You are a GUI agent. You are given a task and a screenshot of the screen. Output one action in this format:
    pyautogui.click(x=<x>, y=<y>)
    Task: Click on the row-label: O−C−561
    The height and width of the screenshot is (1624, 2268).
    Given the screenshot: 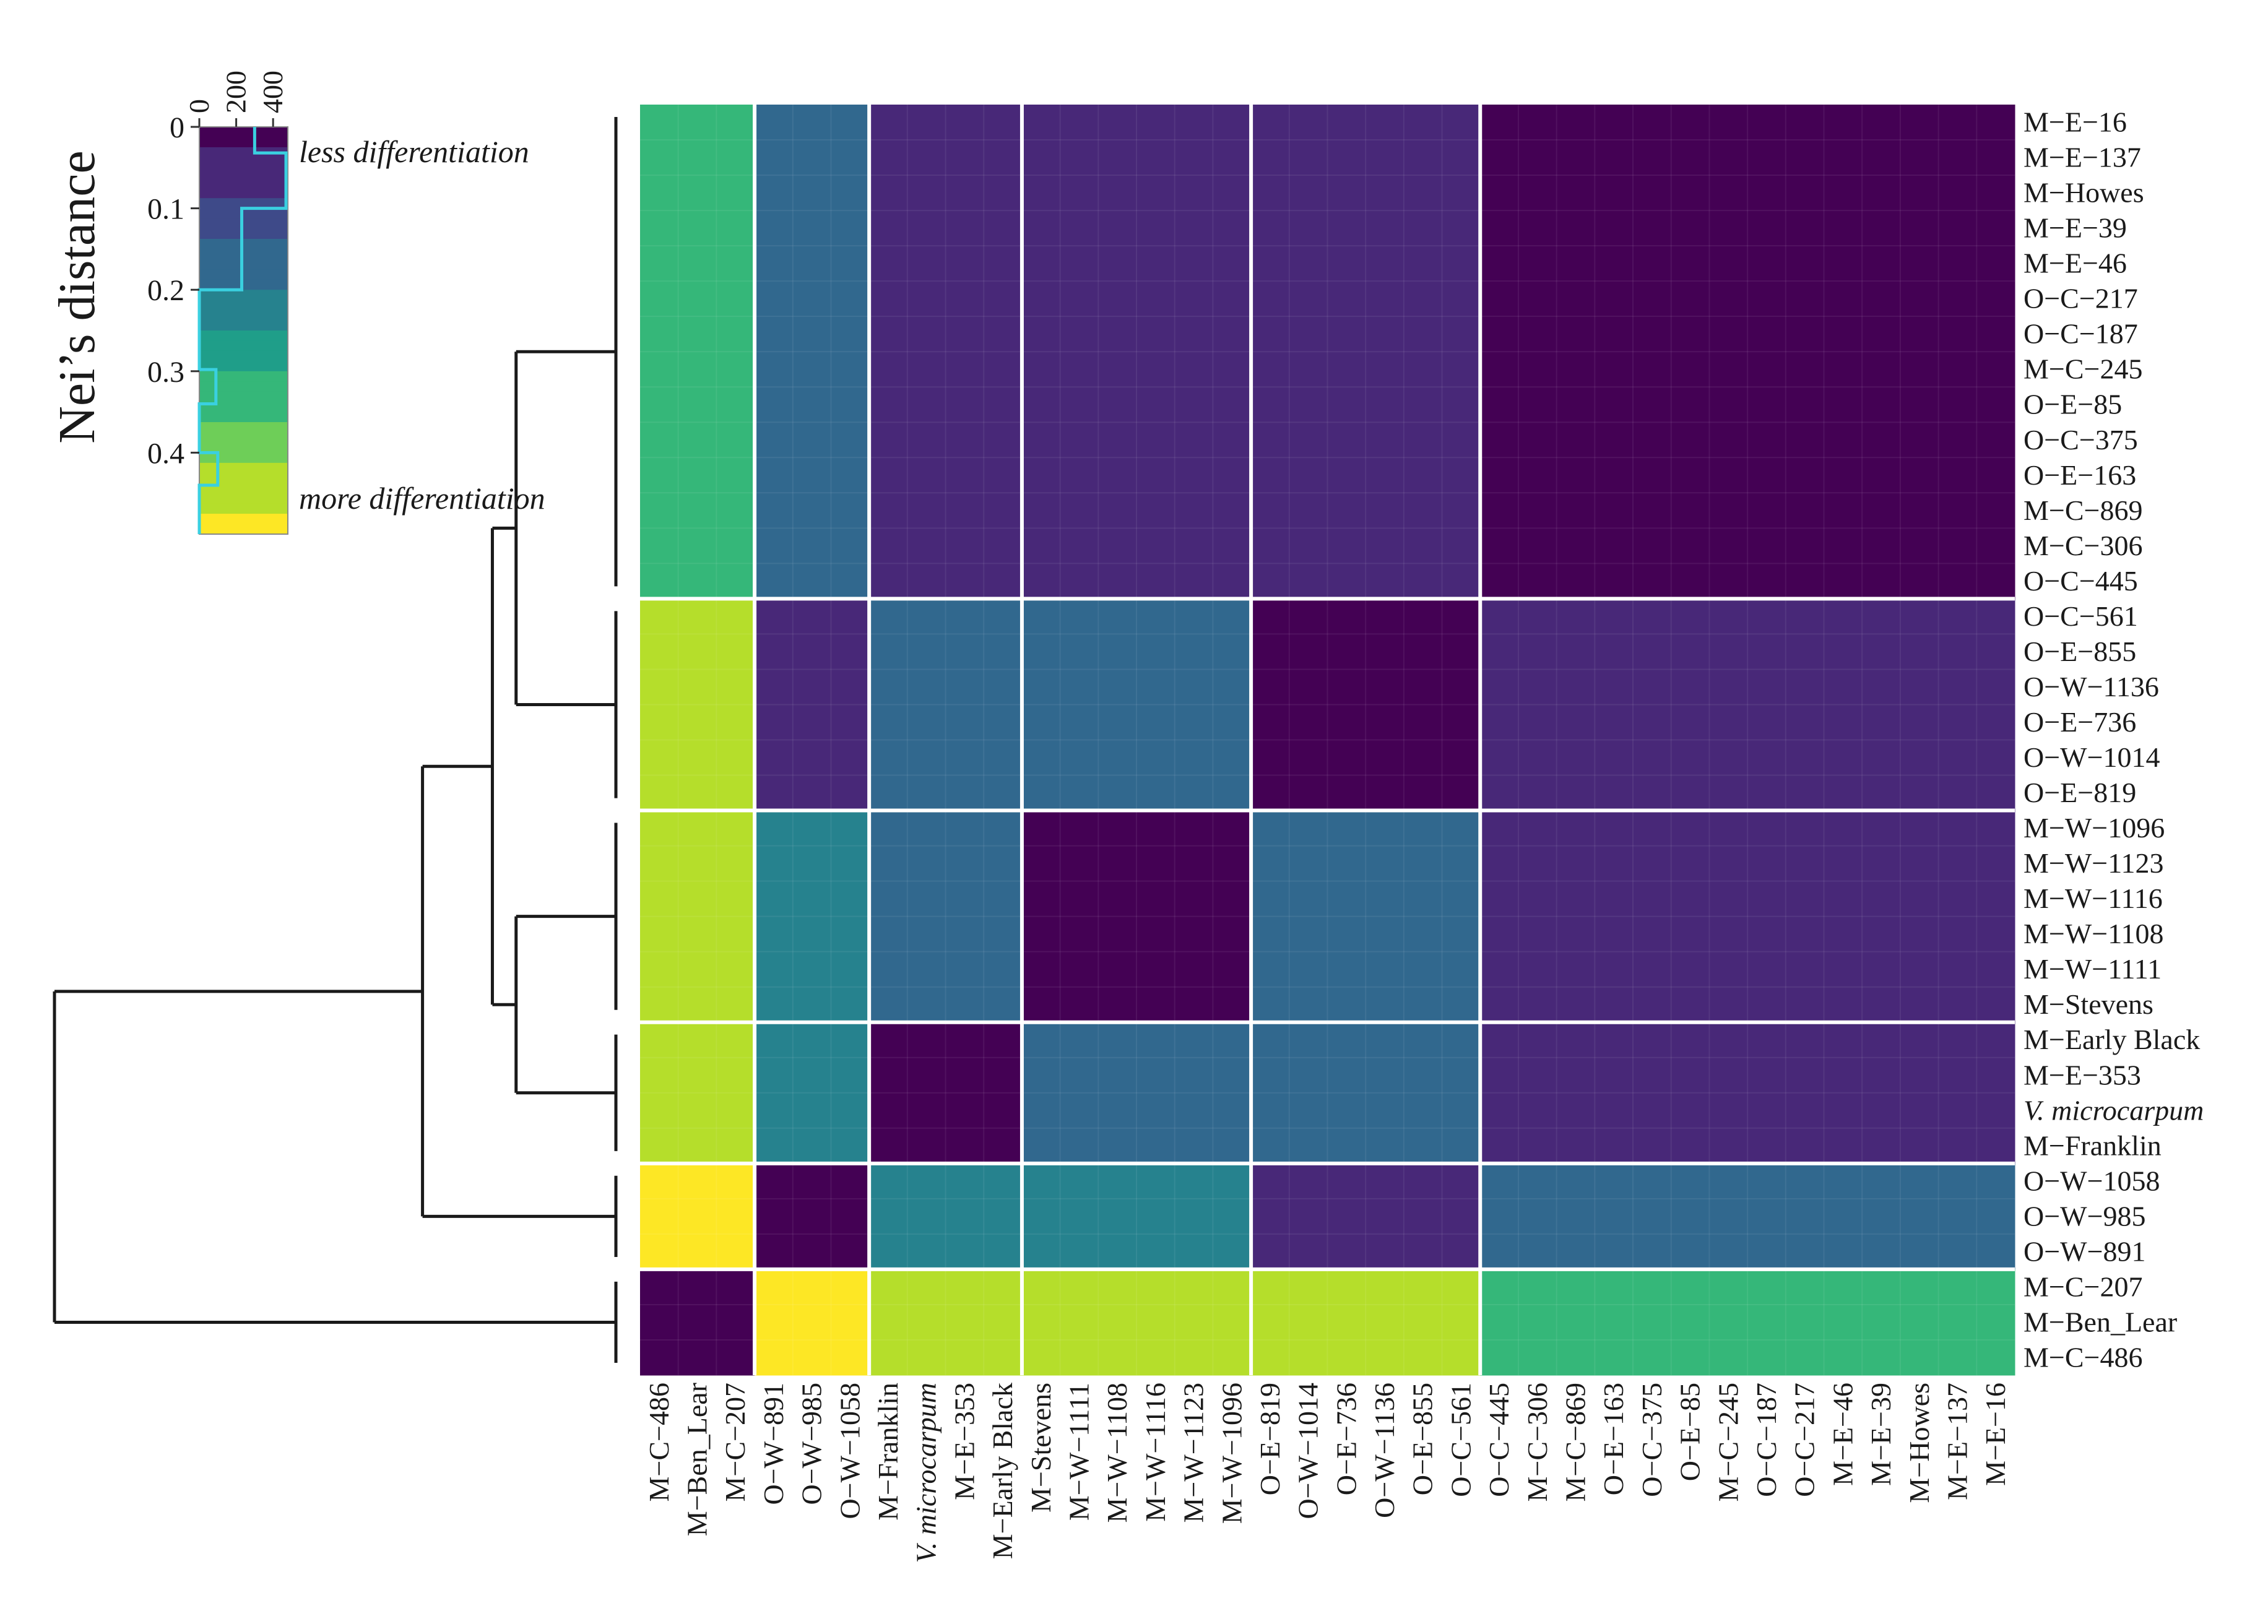 What is the action you would take?
    pyautogui.click(x=2080, y=616)
    